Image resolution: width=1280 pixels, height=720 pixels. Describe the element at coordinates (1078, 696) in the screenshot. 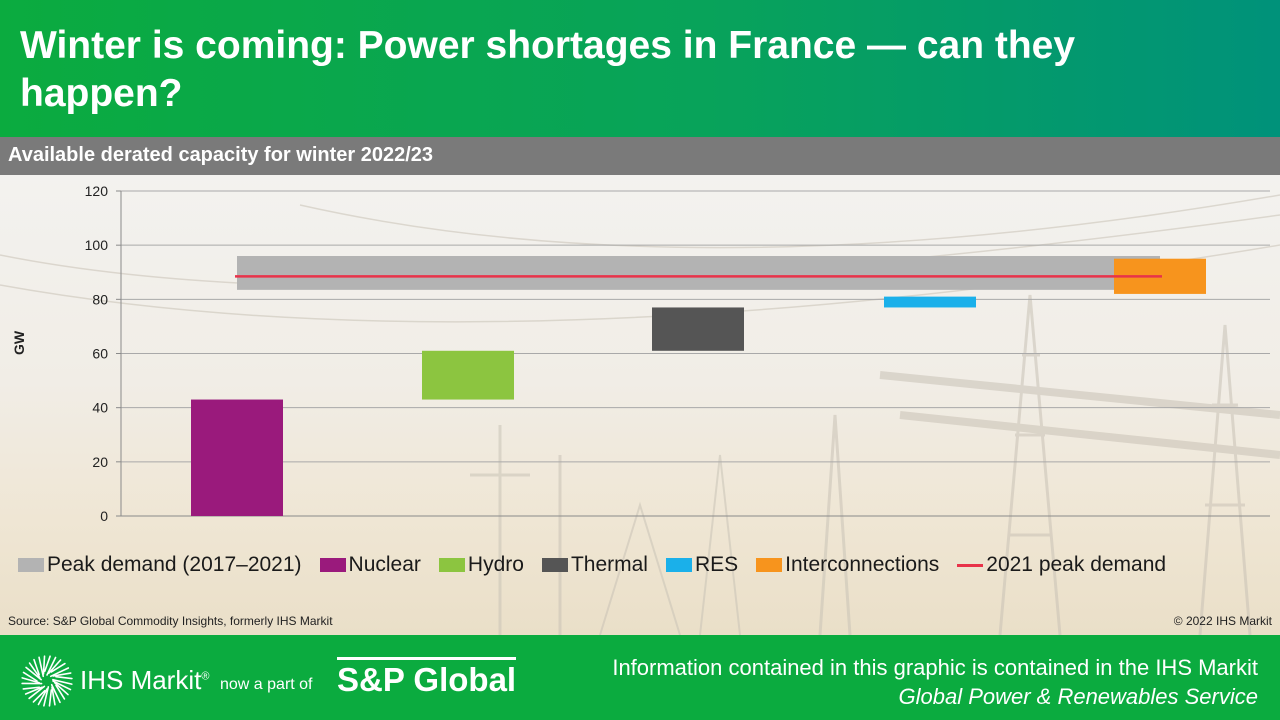

I see `footer-service-name: Global Power & Renewables Service` at that location.